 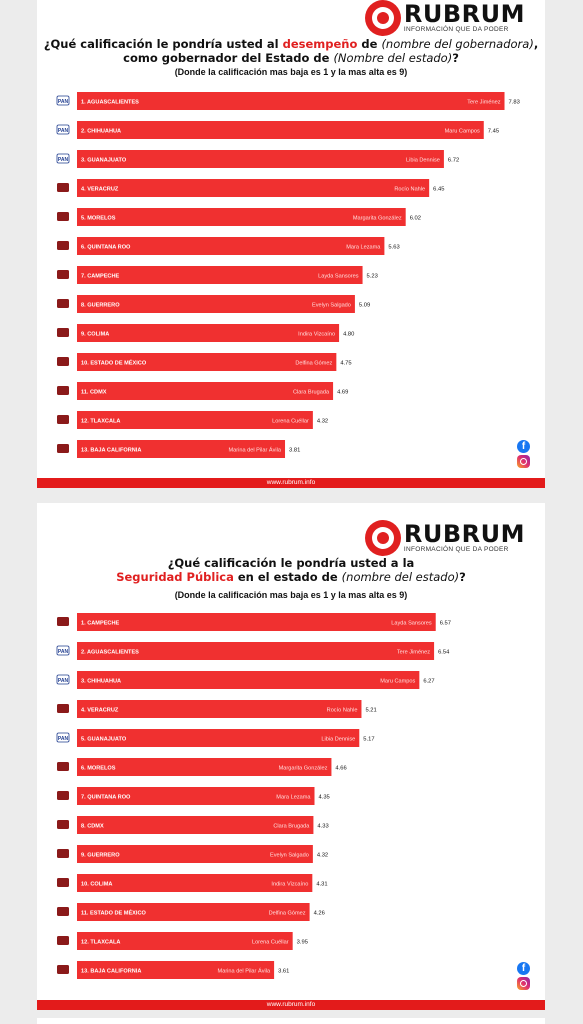 What do you see at coordinates (244, 971) in the screenshot?
I see `governor-label: Marina del Pilar Ávila` at bounding box center [244, 971].